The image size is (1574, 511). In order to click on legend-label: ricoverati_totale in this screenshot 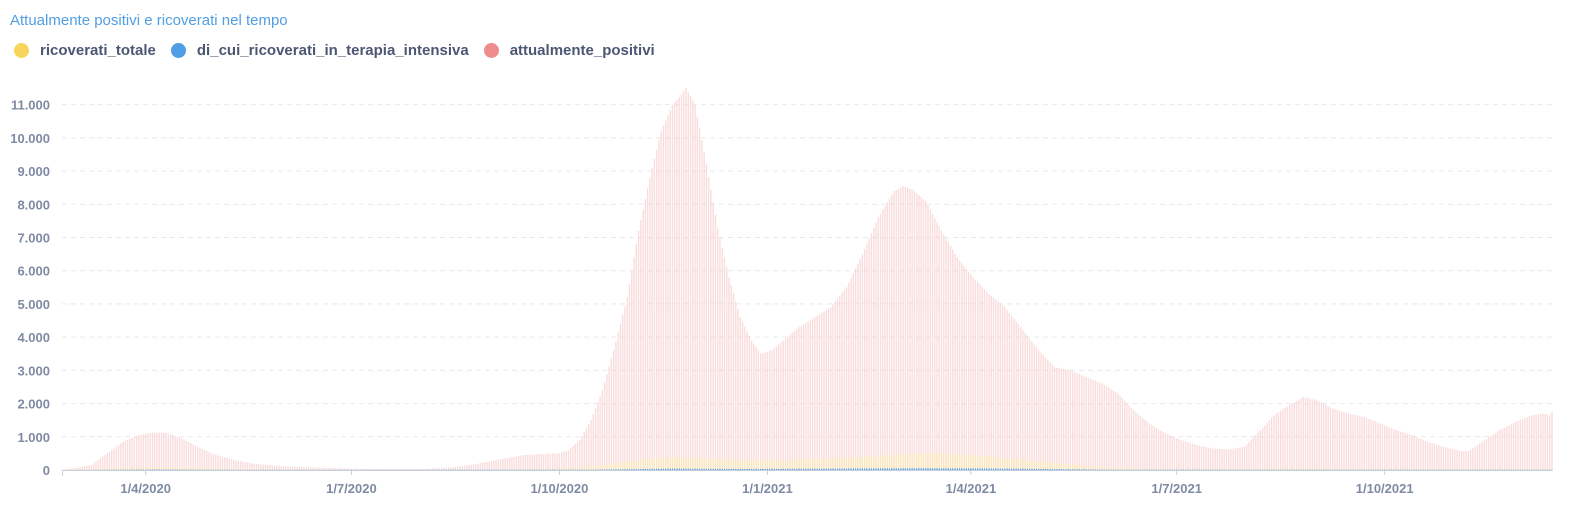, I will do `click(98, 50)`.